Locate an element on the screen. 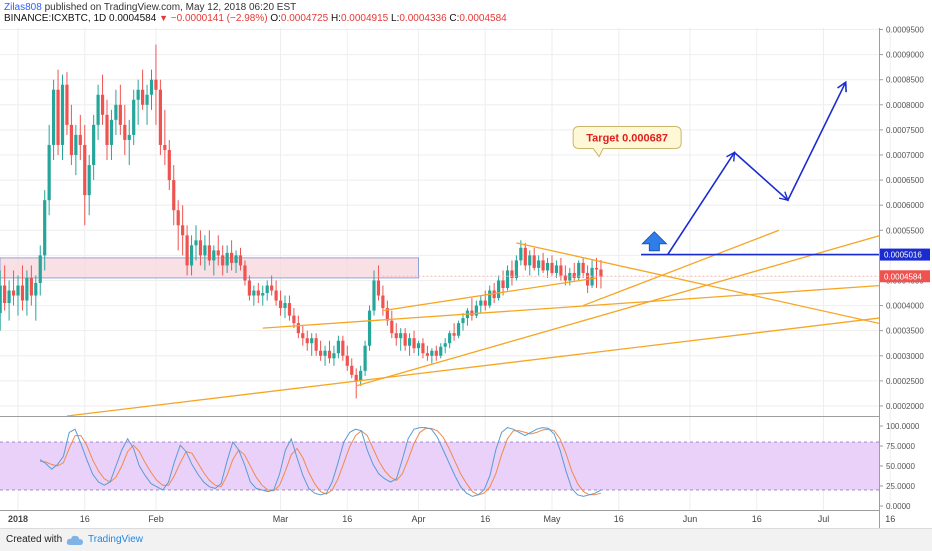 This screenshot has width=932, height=551. price-tick-label: 0.0007500 is located at coordinates (905, 130).